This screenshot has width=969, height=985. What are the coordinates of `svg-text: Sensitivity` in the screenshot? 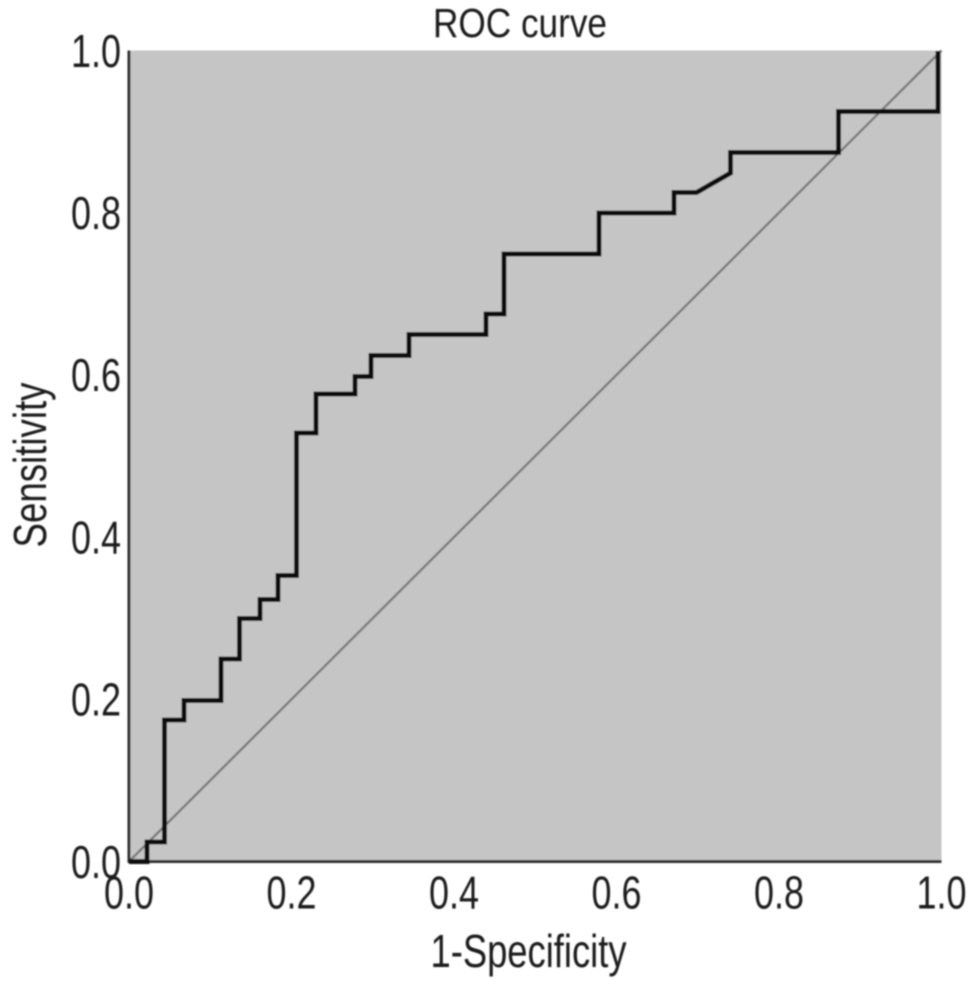 It's located at (30, 465).